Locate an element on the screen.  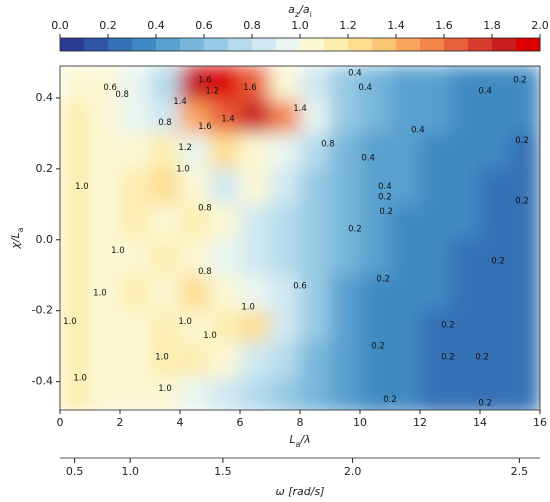
contour-label: 1.4 is located at coordinates (300, 109).